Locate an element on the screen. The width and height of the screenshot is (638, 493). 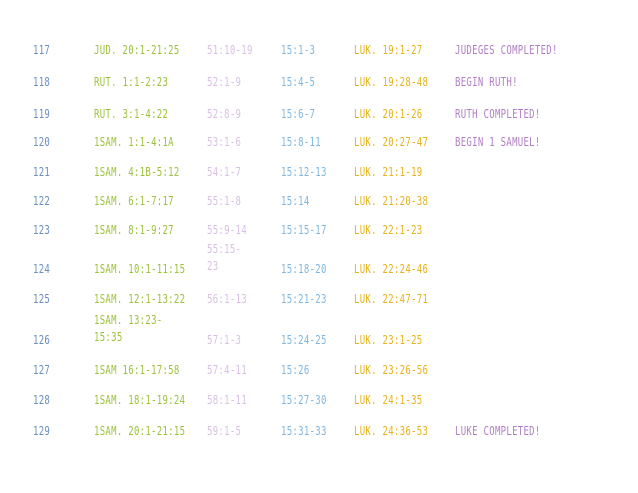
old-testament-reading: Rut. 1:1-2:23 is located at coordinates (131, 81).